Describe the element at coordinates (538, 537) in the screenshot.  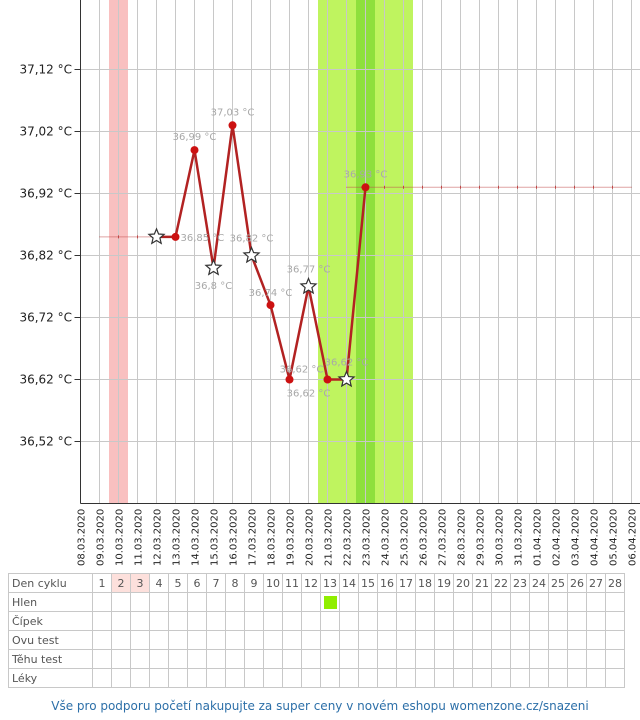
I see `x-tick-label: 01.04.2020` at that location.